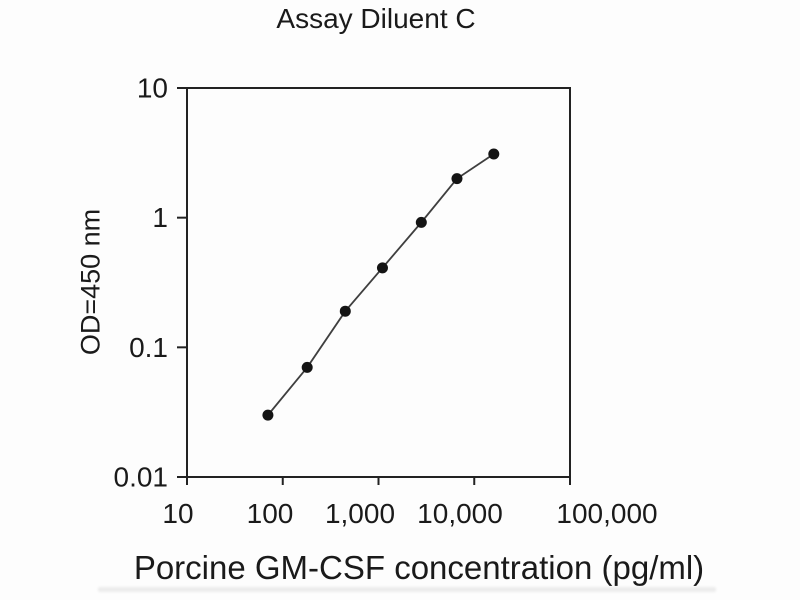 This screenshot has height=600, width=800. What do you see at coordinates (381, 284) in the screenshot?
I see `standard-curve-line` at bounding box center [381, 284].